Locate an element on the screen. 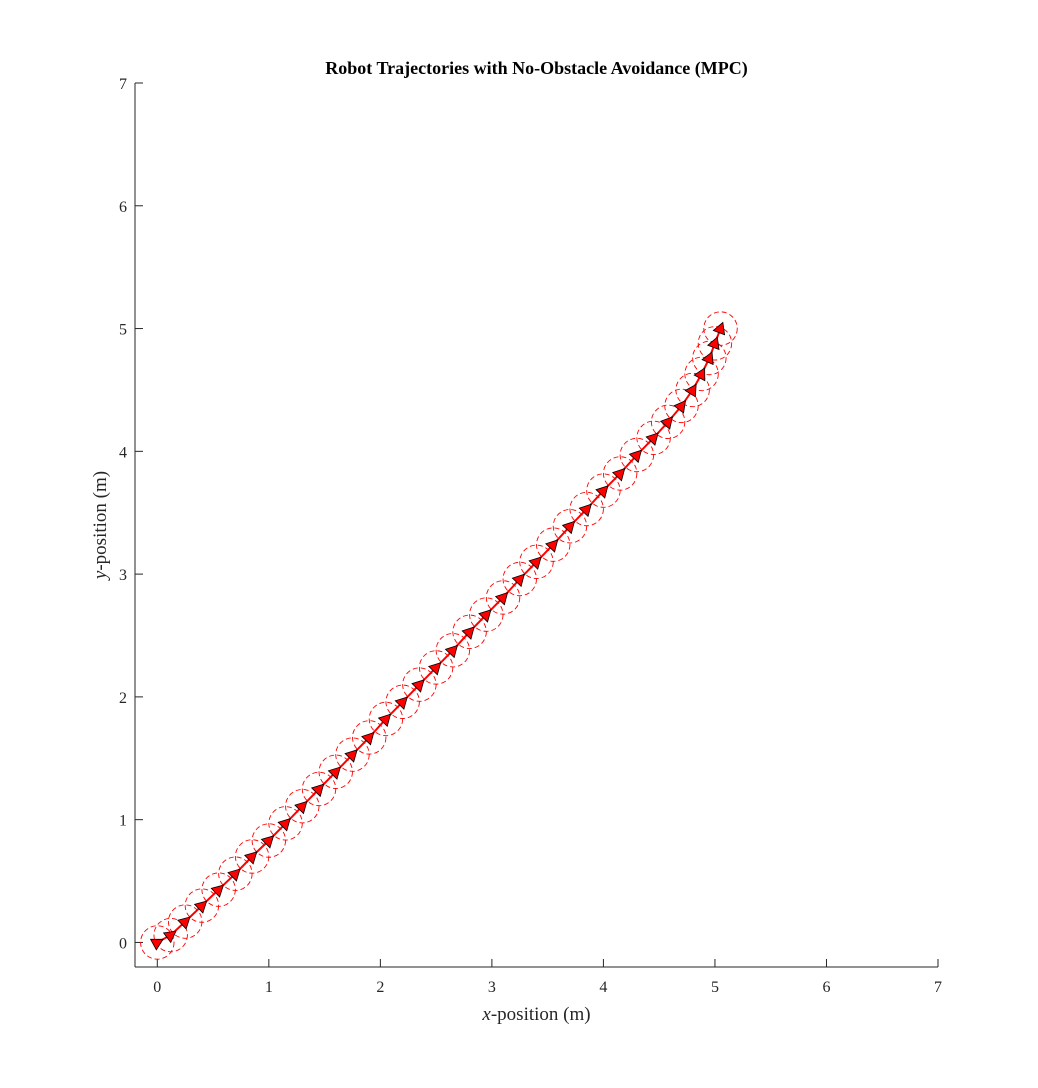  x-tick-label: 2 is located at coordinates (380, 987).